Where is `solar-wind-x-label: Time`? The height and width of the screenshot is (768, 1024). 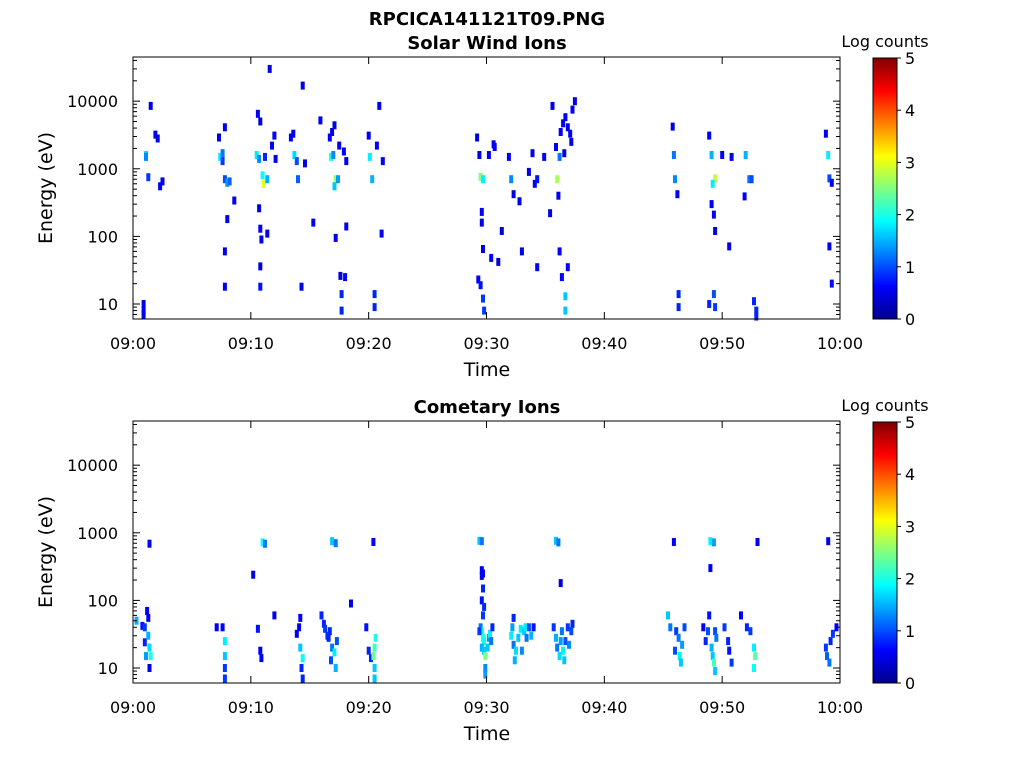
solar-wind-x-label: Time is located at coordinates (487, 370).